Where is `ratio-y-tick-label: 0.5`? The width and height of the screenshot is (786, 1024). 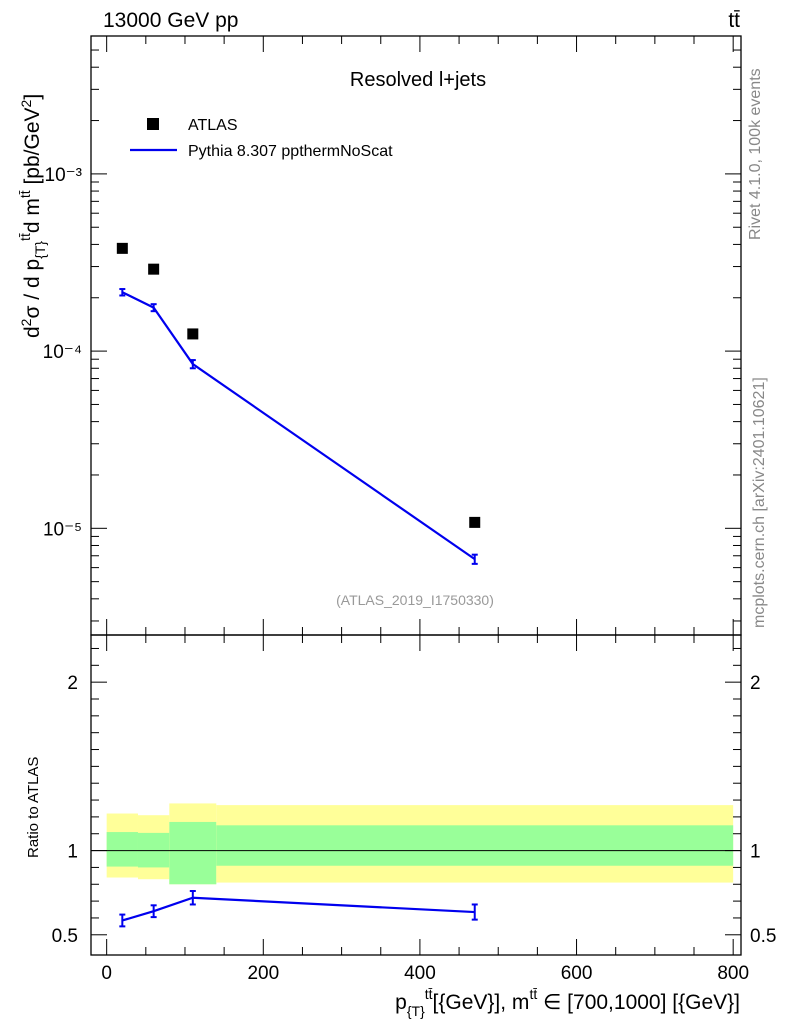
ratio-y-tick-label: 0.5 is located at coordinates (65, 936).